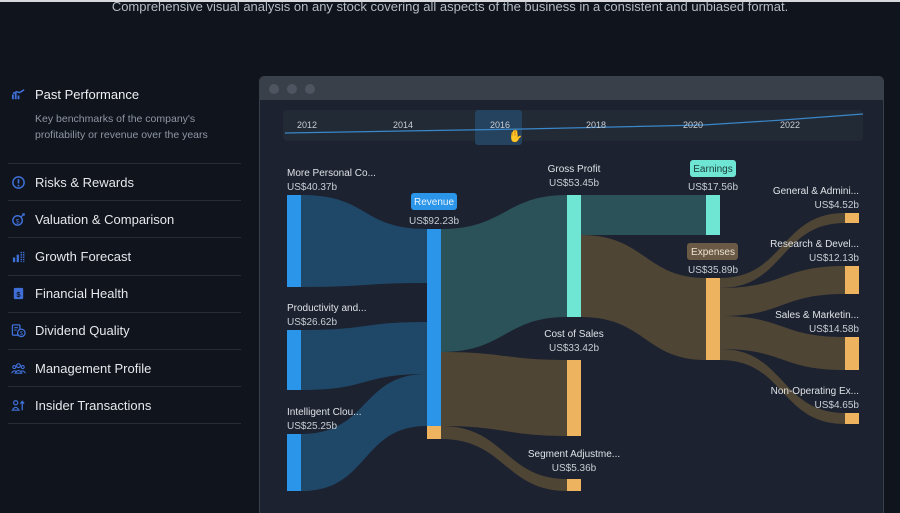 This screenshot has height=513, width=900. I want to click on dividend-coin-icon: $, so click(18, 331).